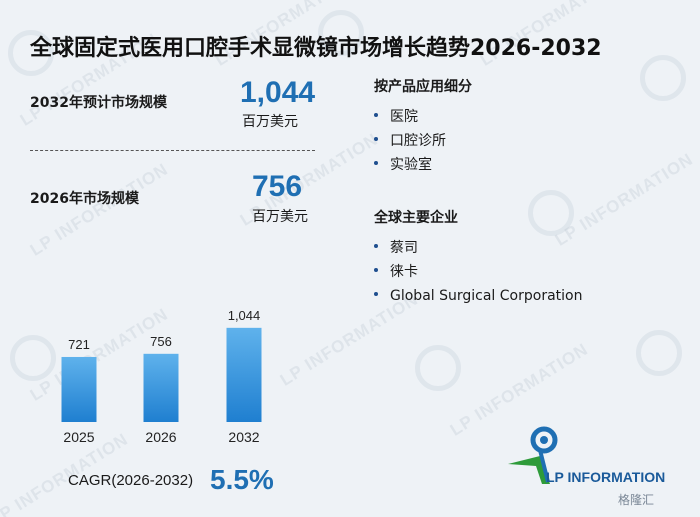  Describe the element at coordinates (161, 387) in the screenshot. I see `bar-2026` at that location.